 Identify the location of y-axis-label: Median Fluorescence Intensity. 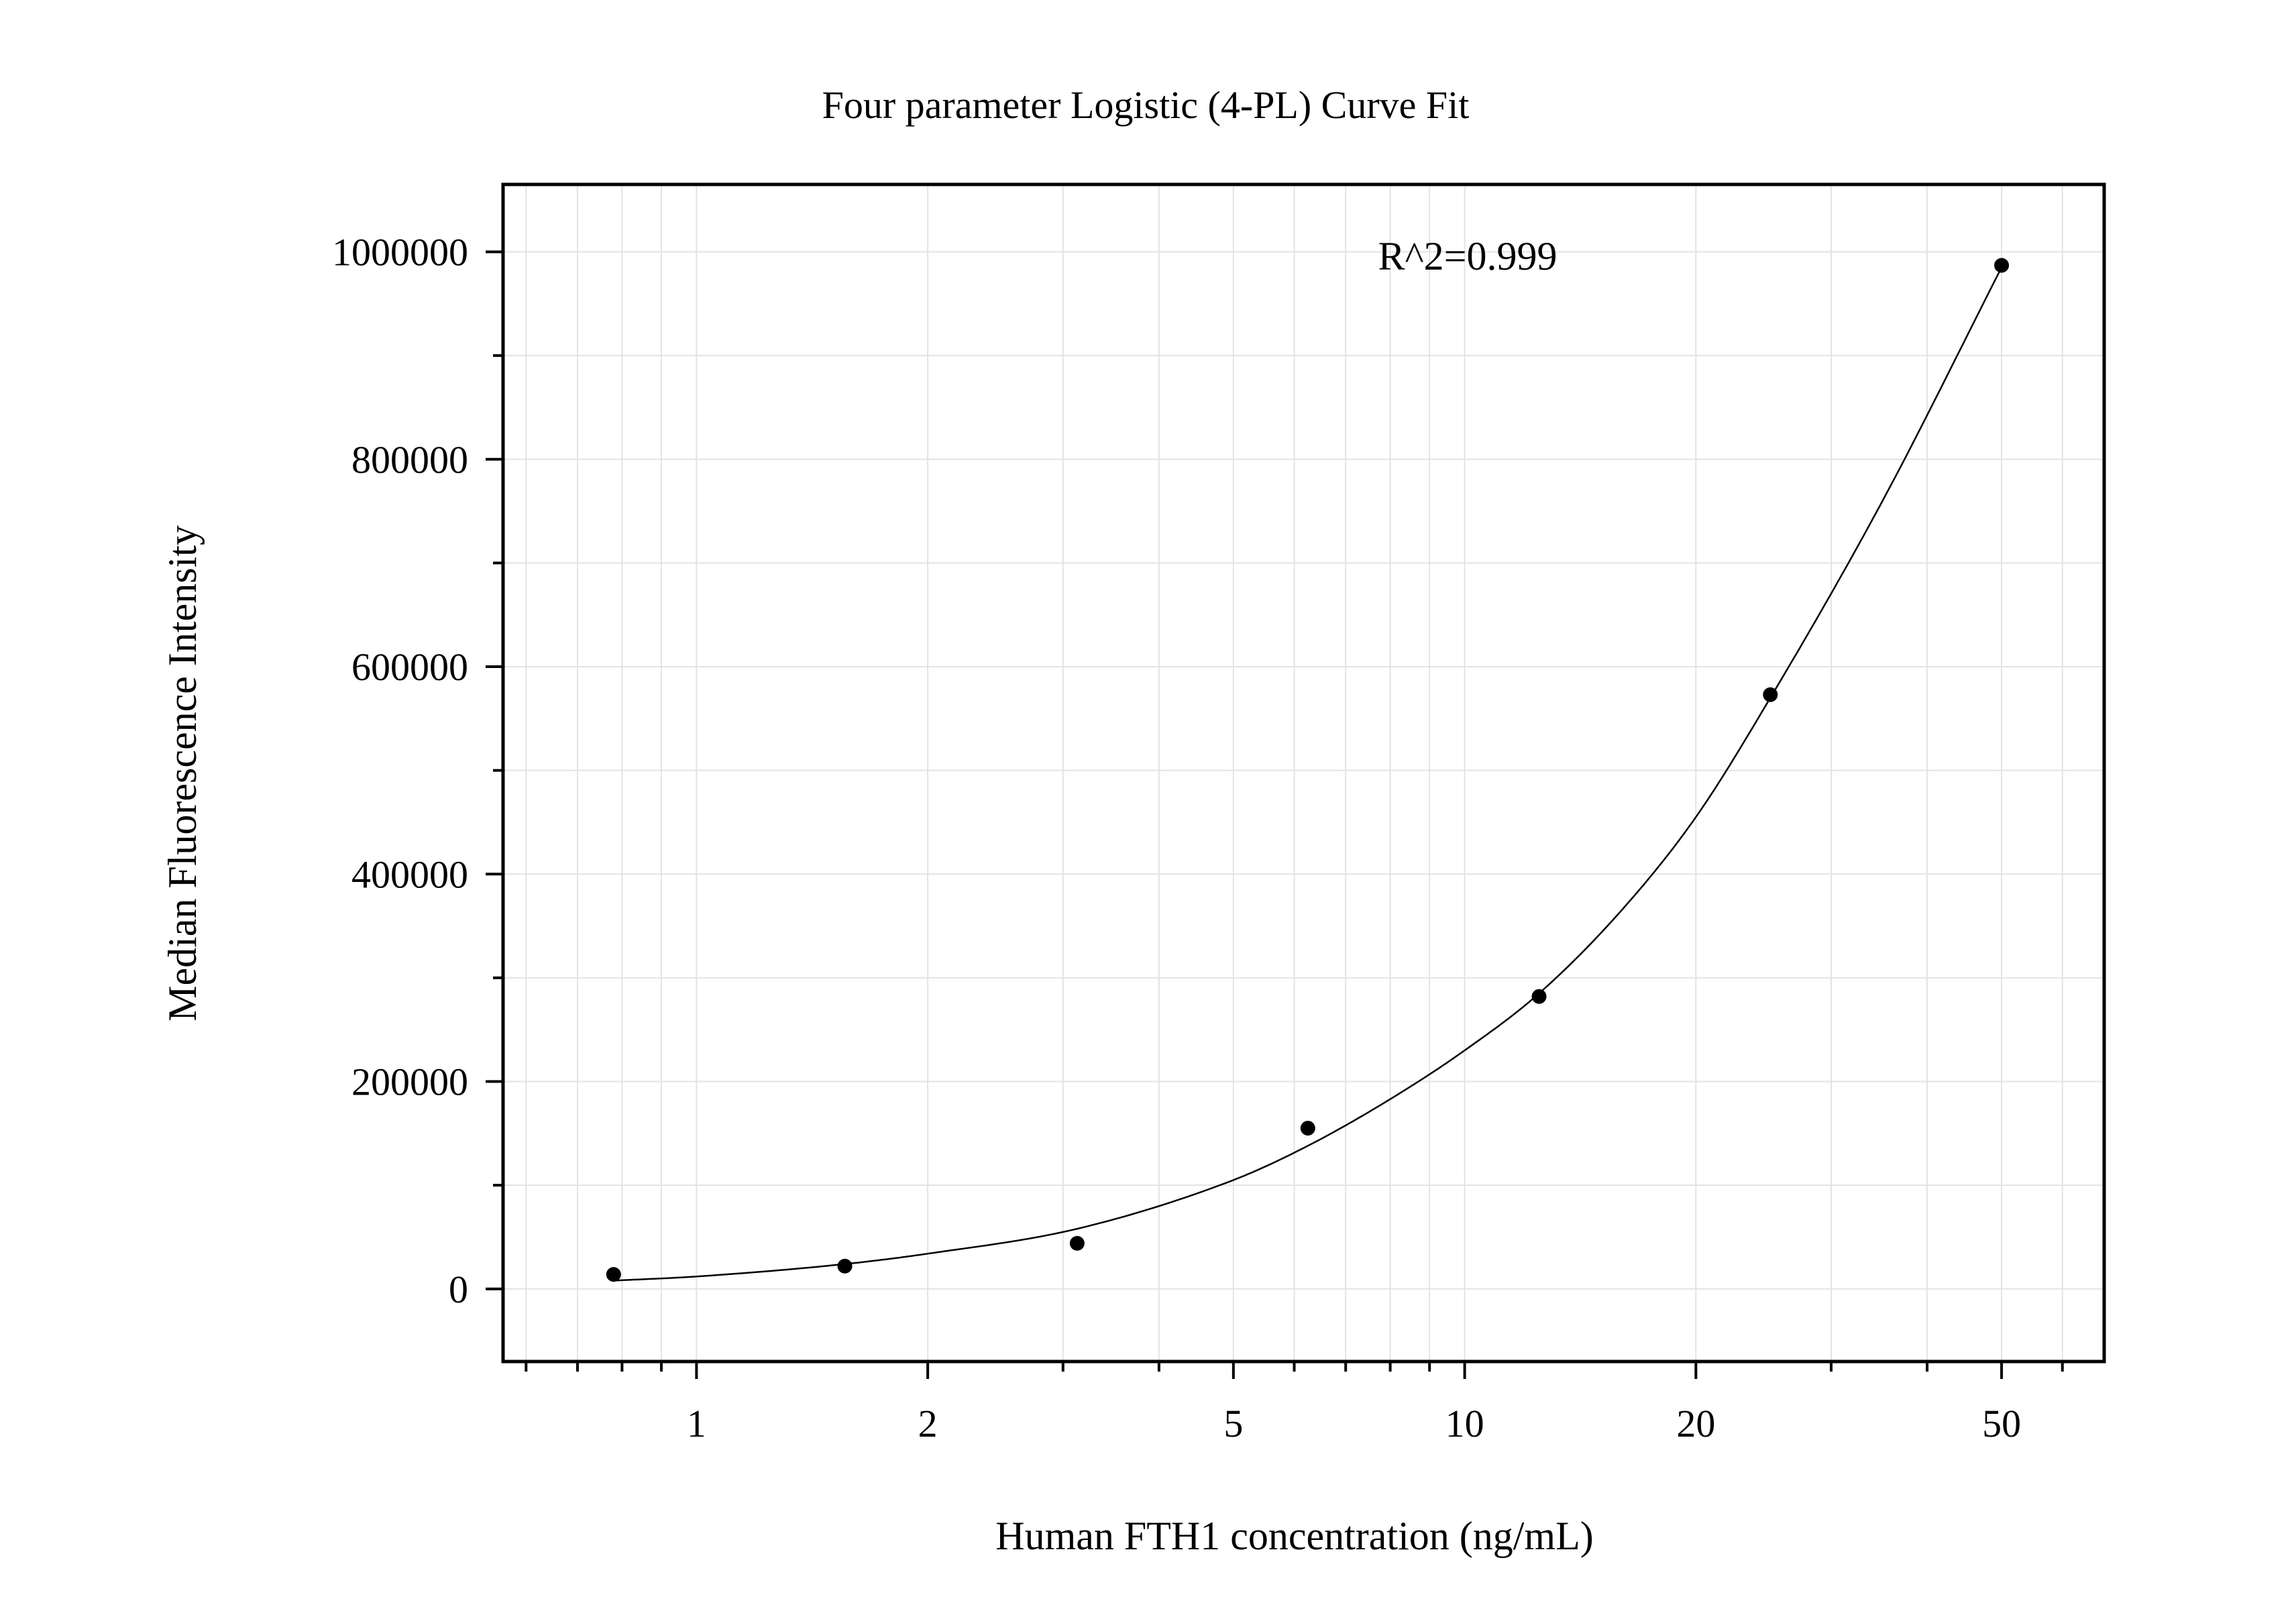
(183, 773).